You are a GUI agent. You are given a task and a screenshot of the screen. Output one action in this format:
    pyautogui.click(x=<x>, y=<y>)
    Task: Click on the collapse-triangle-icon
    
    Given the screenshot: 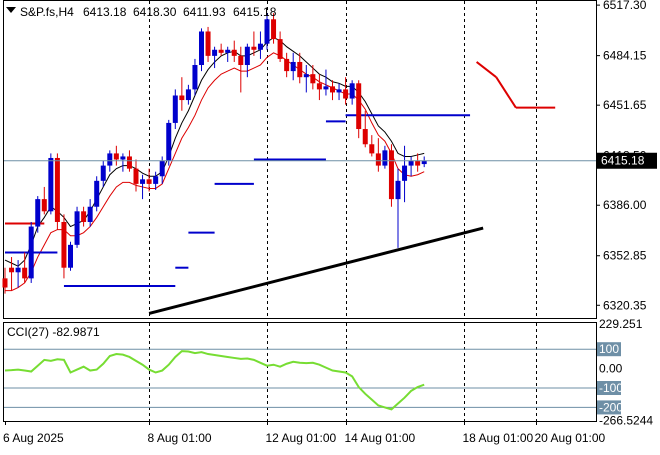 What is the action you would take?
    pyautogui.click(x=11, y=10)
    